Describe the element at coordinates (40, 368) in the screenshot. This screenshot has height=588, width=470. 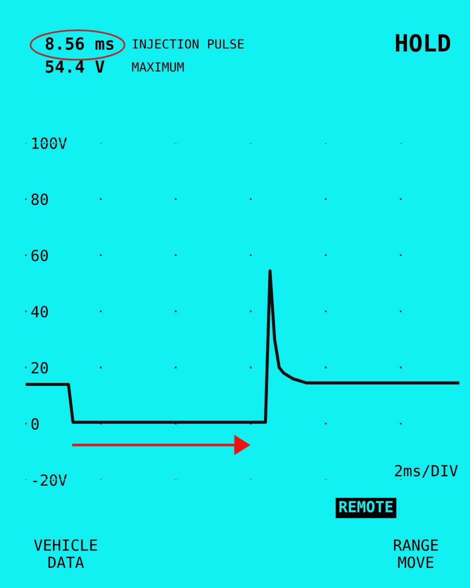
I see `y-tick-label: 20` at that location.